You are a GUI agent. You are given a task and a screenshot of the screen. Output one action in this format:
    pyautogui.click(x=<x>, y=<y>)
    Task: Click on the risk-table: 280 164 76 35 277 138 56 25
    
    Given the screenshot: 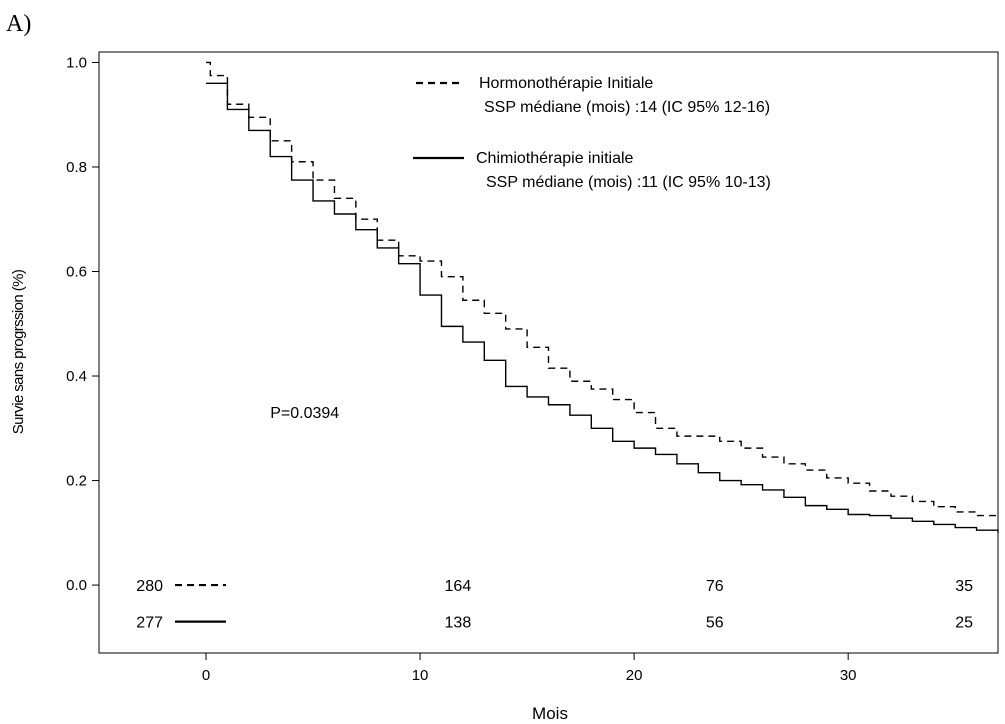 What is the action you would take?
    pyautogui.click(x=554, y=605)
    